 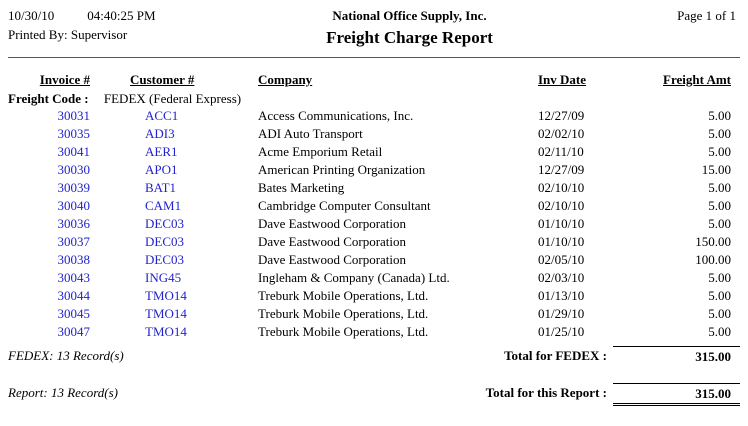 What do you see at coordinates (161, 187) in the screenshot?
I see `customer-link: BAT1` at bounding box center [161, 187].